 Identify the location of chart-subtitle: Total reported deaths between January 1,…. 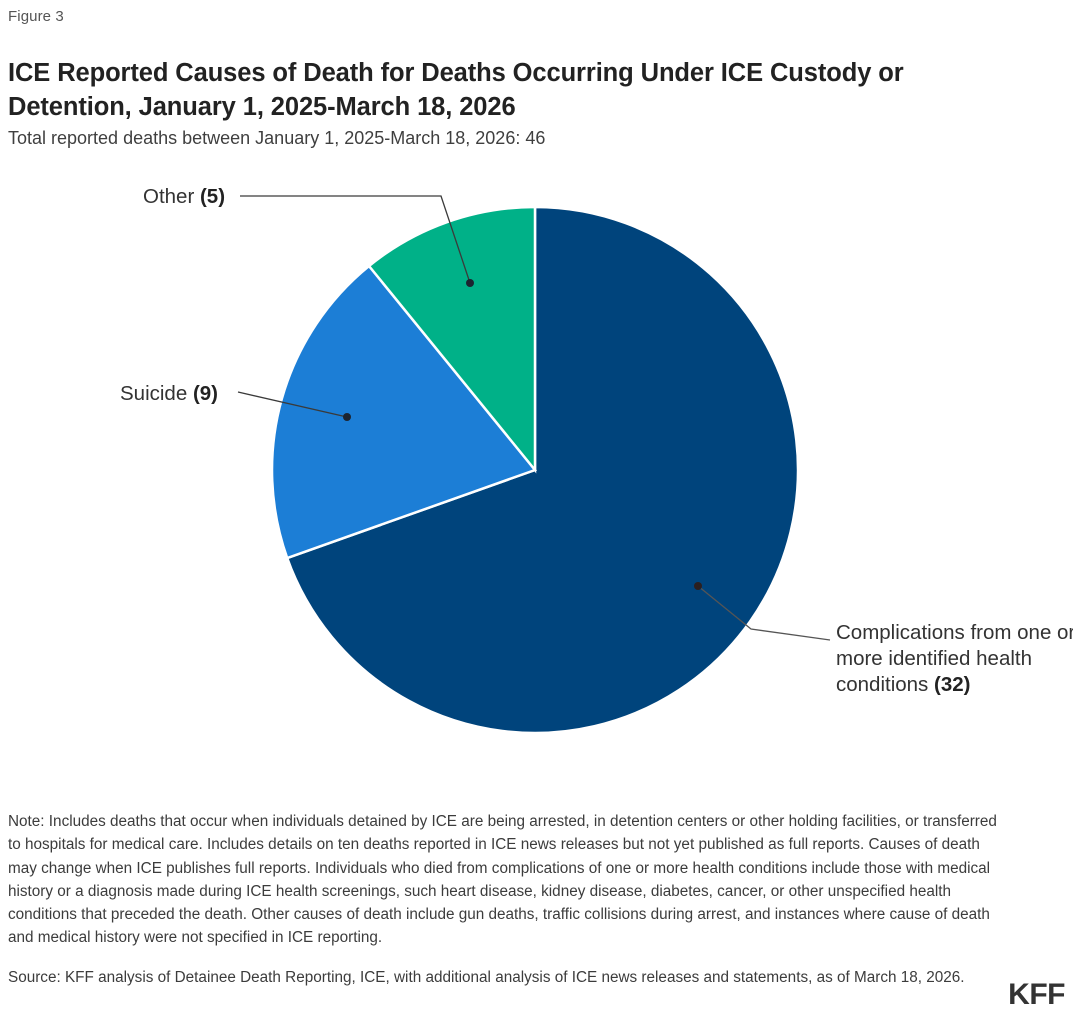
(277, 138).